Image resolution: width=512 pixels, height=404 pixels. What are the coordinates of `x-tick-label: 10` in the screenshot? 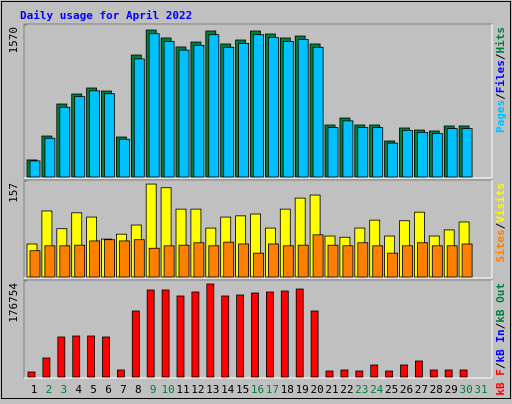 It's located at (167, 389).